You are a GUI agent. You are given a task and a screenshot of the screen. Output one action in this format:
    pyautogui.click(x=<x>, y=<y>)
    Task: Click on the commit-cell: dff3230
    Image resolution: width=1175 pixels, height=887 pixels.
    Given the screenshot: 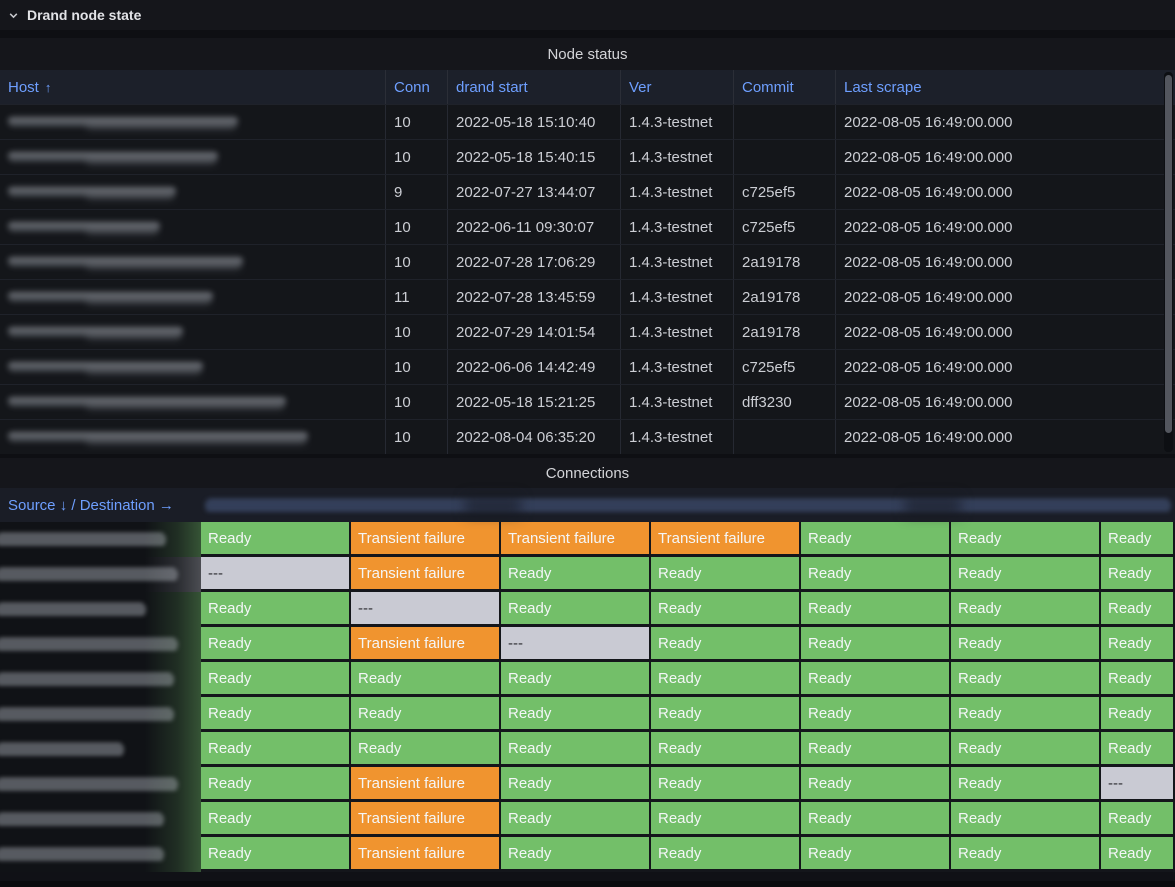 What is the action you would take?
    pyautogui.click(x=784, y=402)
    